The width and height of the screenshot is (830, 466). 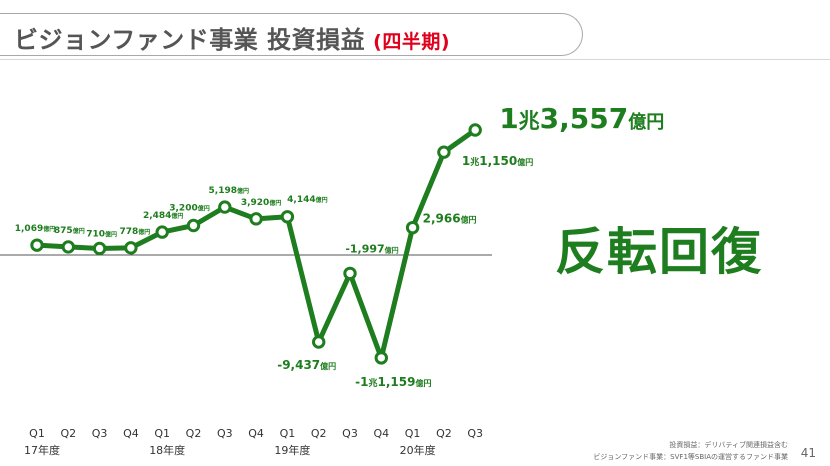 What do you see at coordinates (292, 450) in the screenshot?
I see `x-year-label: 19年度` at bounding box center [292, 450].